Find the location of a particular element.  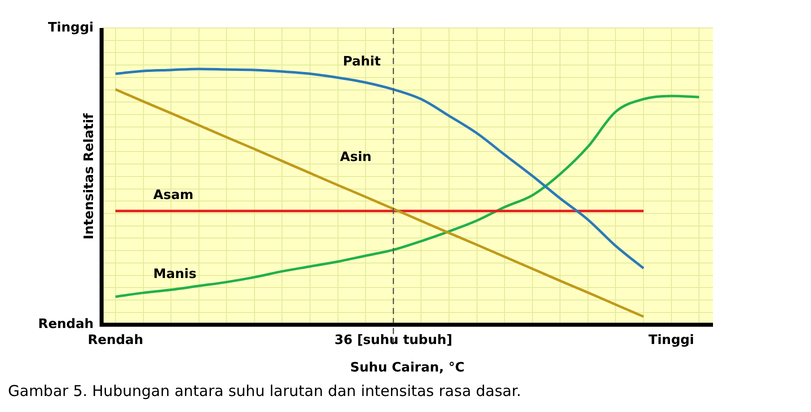

series-label: Asin is located at coordinates (356, 158).